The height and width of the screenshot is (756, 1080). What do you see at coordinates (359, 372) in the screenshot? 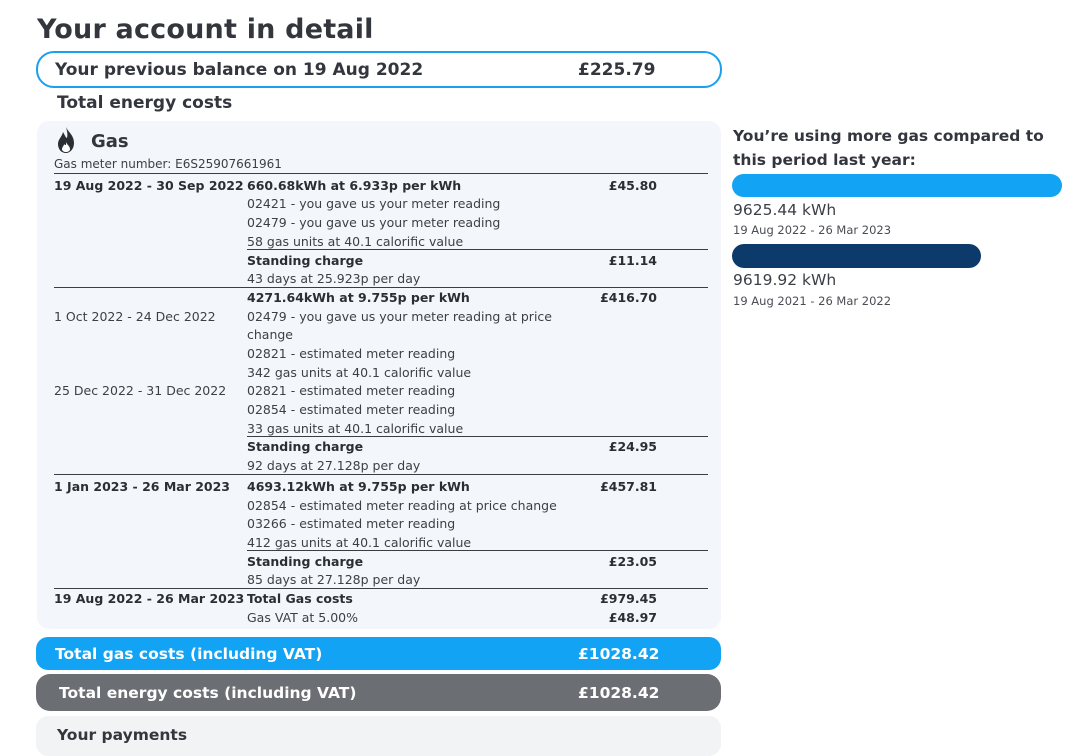
I see `reading-note: 342 gas units at 40.1 calorific value` at bounding box center [359, 372].